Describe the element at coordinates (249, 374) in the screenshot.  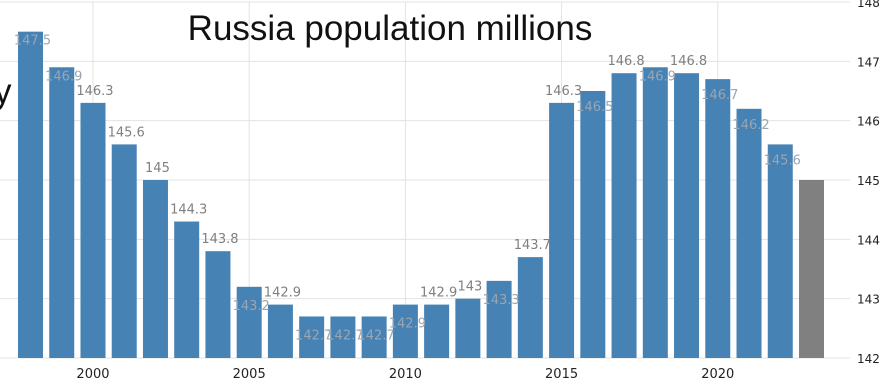
I see `x-tick-label: 2005` at that location.